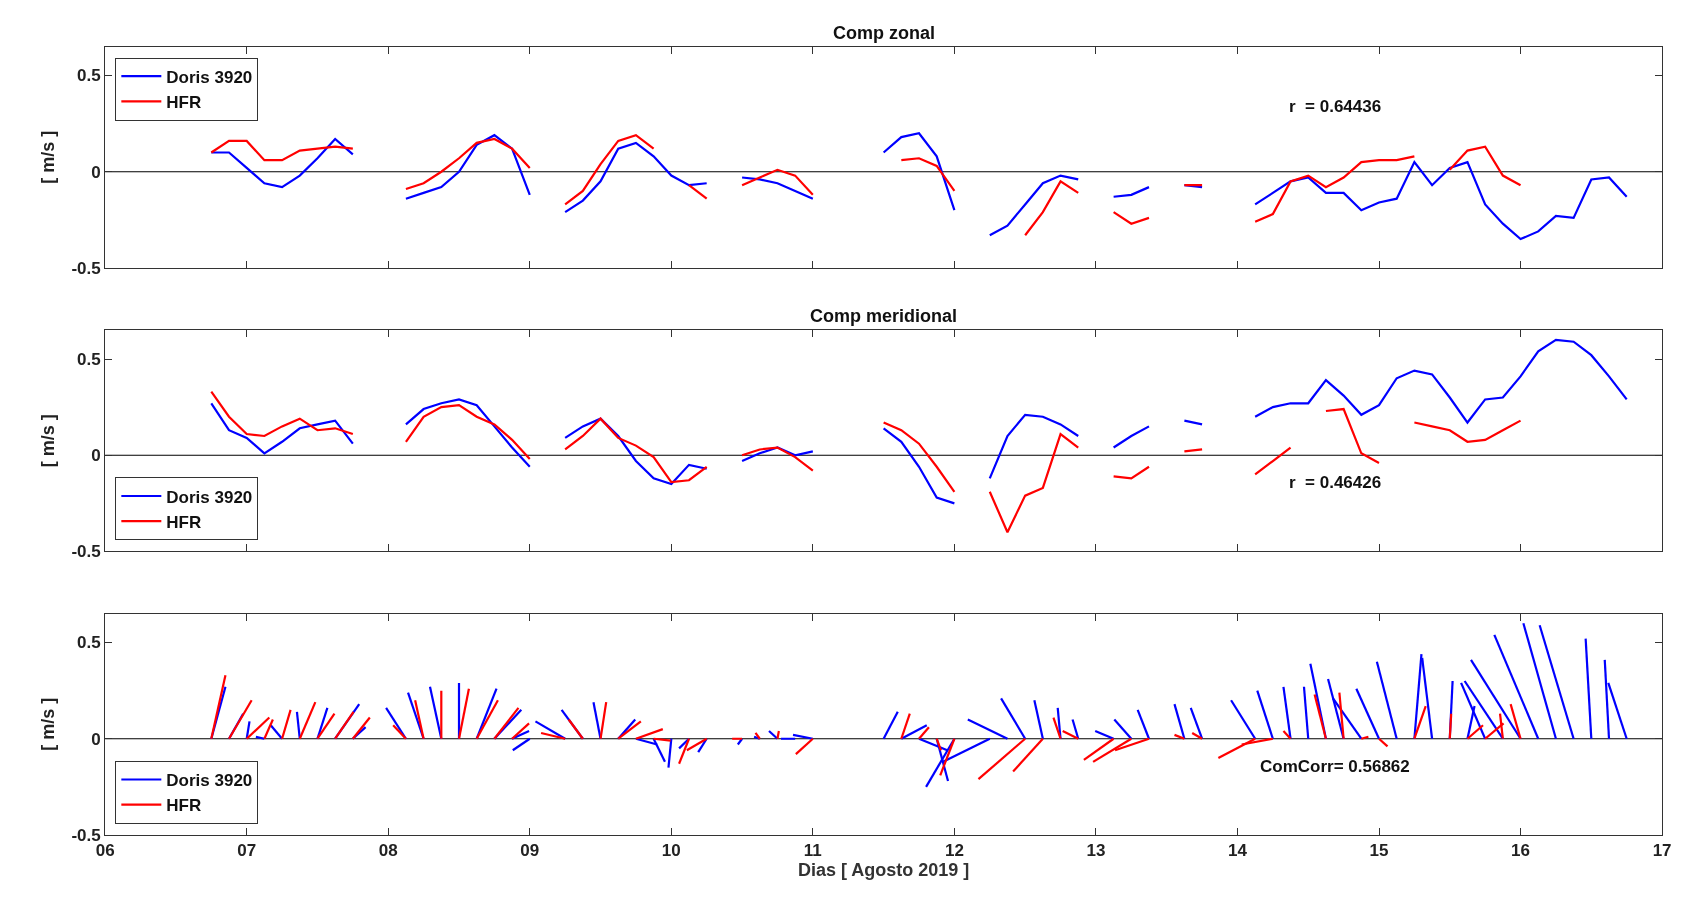 The width and height of the screenshot is (1696, 915). What do you see at coordinates (884, 33) in the screenshot?
I see `chart-title: Comp zonal` at bounding box center [884, 33].